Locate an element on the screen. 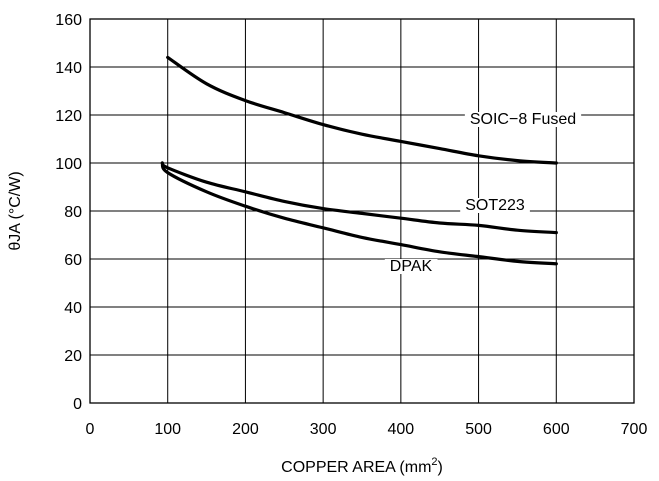 This screenshot has height=481, width=659. y-axis-title: θJA (°C/W) is located at coordinates (15, 210).